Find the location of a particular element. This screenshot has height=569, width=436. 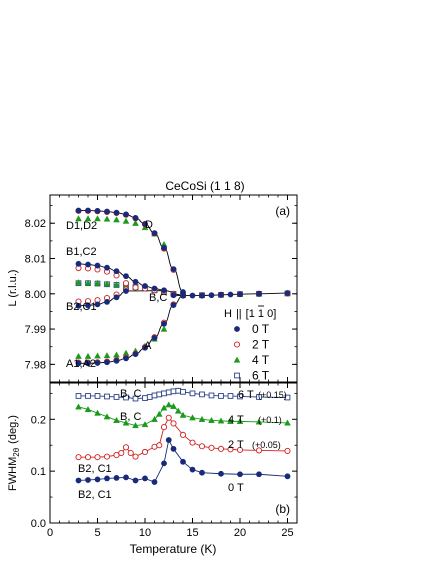

point-a-0T-A is located at coordinates (97, 363).